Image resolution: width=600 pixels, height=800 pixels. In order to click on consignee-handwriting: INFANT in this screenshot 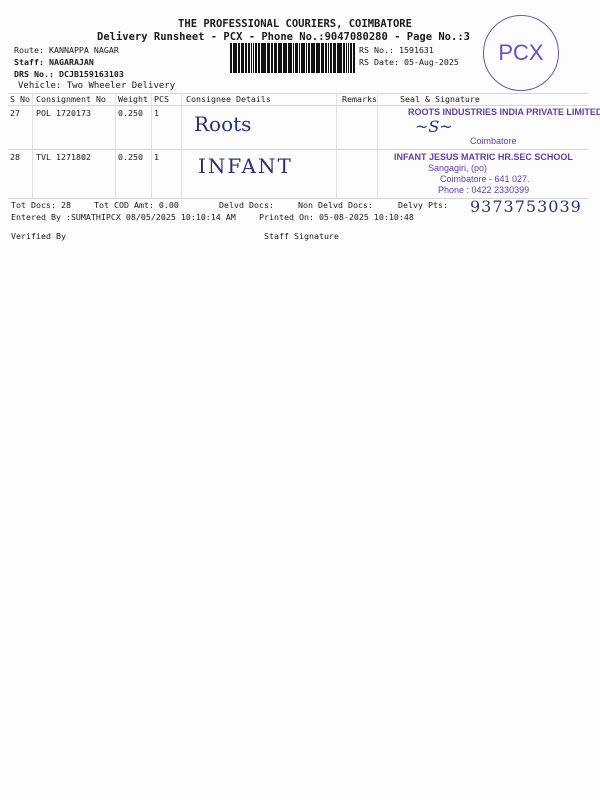, I will do `click(245, 166)`.